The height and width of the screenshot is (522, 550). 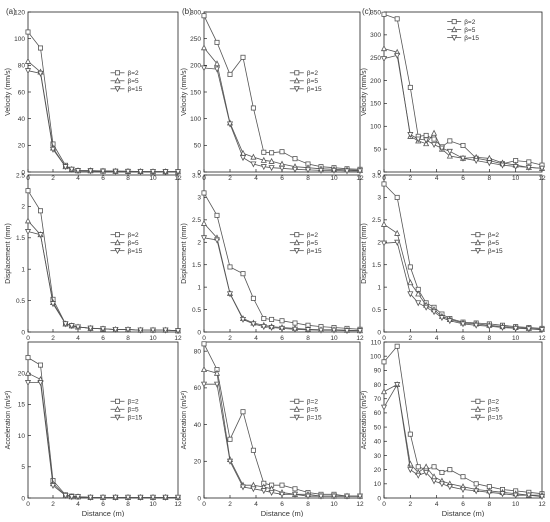 What do you see at coordinates (375, 81) in the screenshot?
I see `y-tick-label: 200` at bounding box center [375, 81].